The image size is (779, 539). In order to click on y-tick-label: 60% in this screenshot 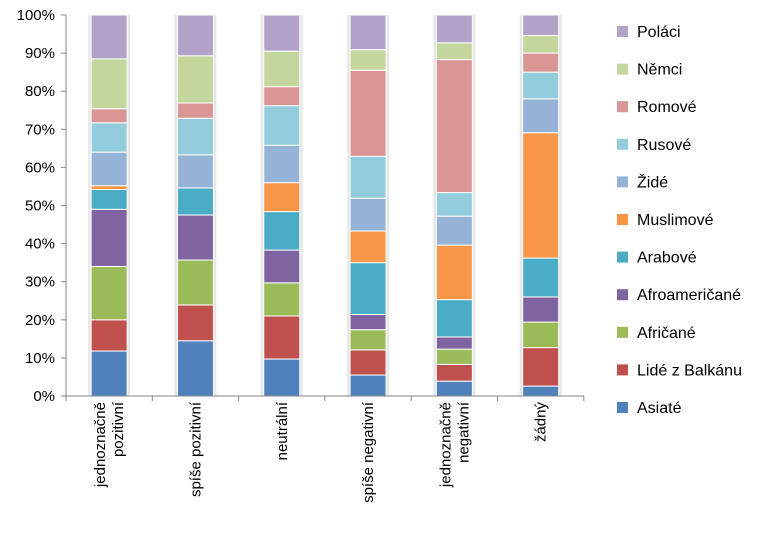, I will do `click(40, 167)`.